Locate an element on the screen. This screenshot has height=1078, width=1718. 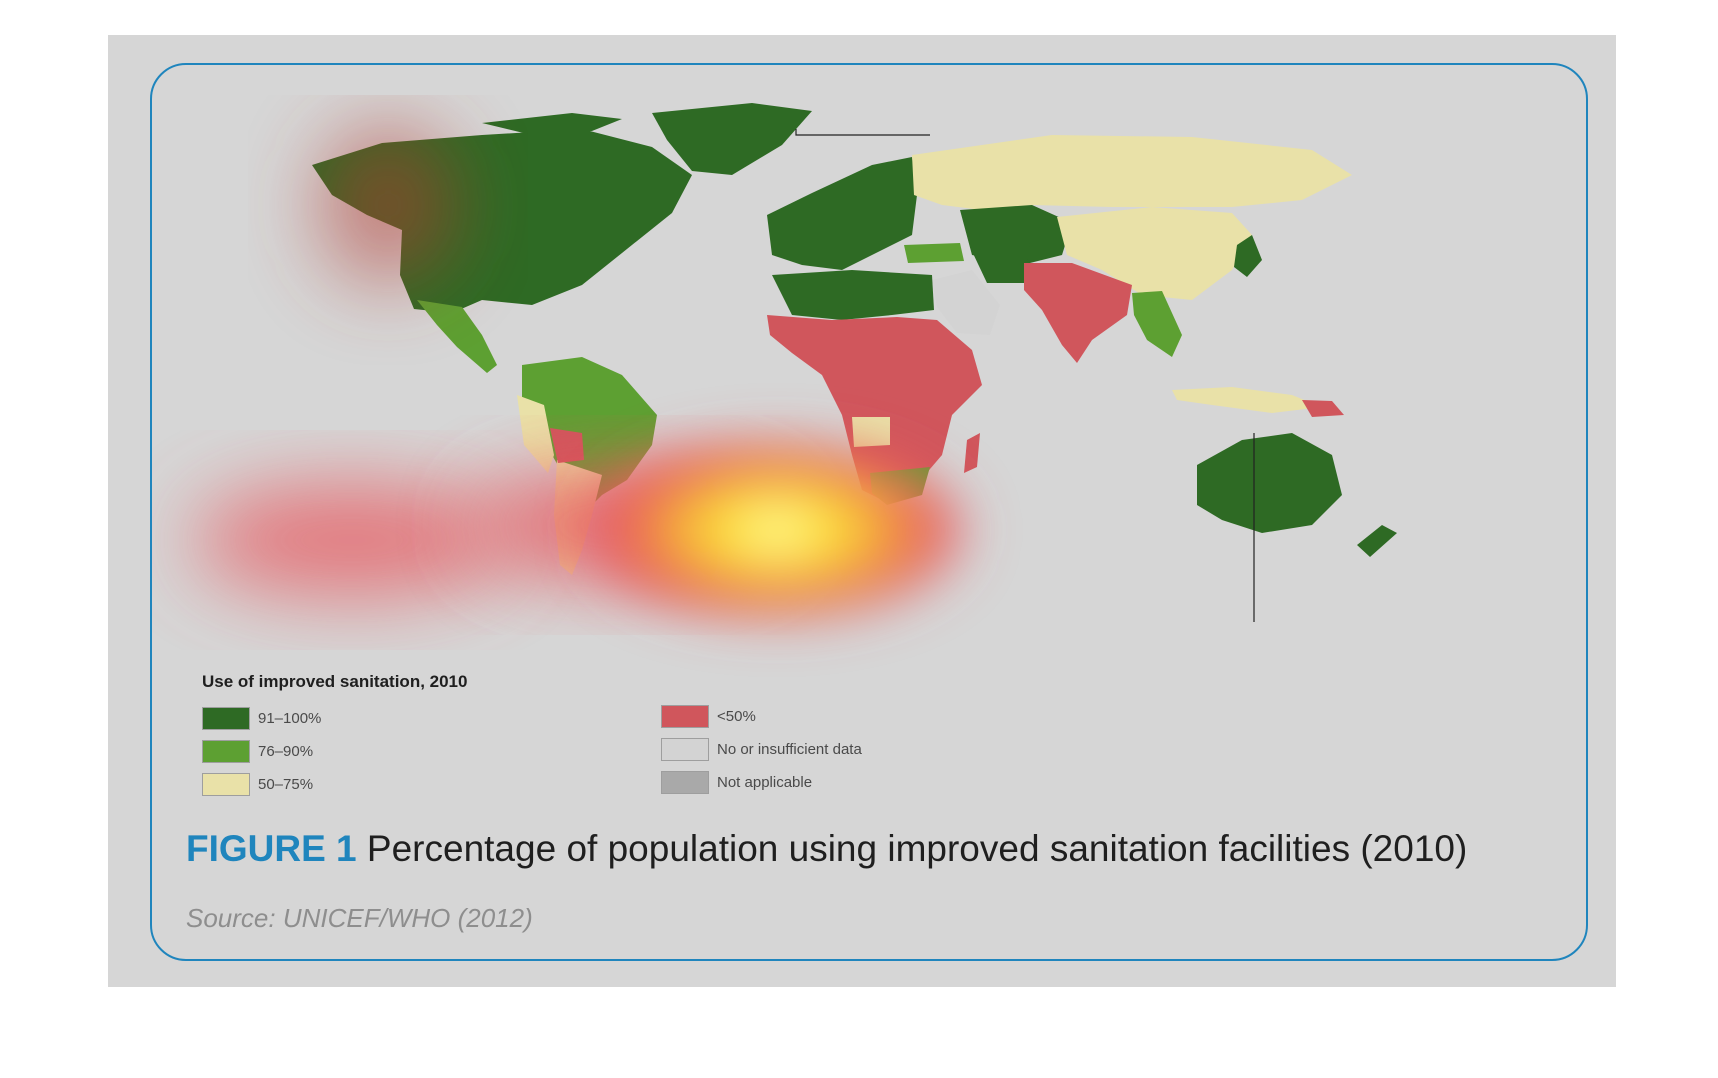
region-europe is located at coordinates (842, 213).